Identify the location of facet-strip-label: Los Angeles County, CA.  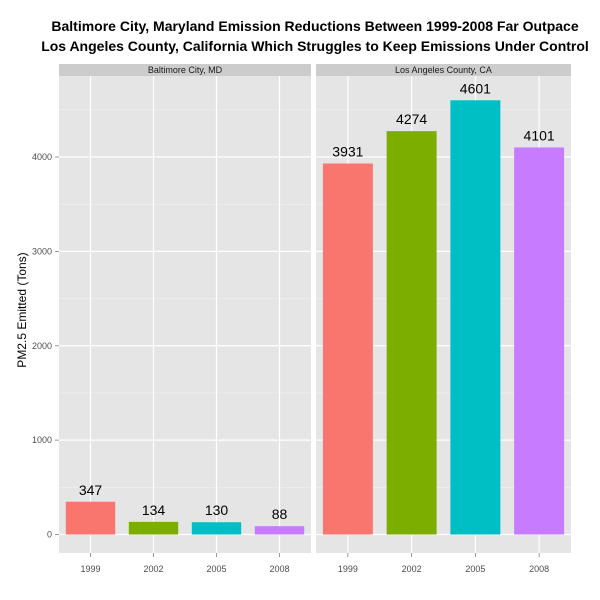
(443, 70).